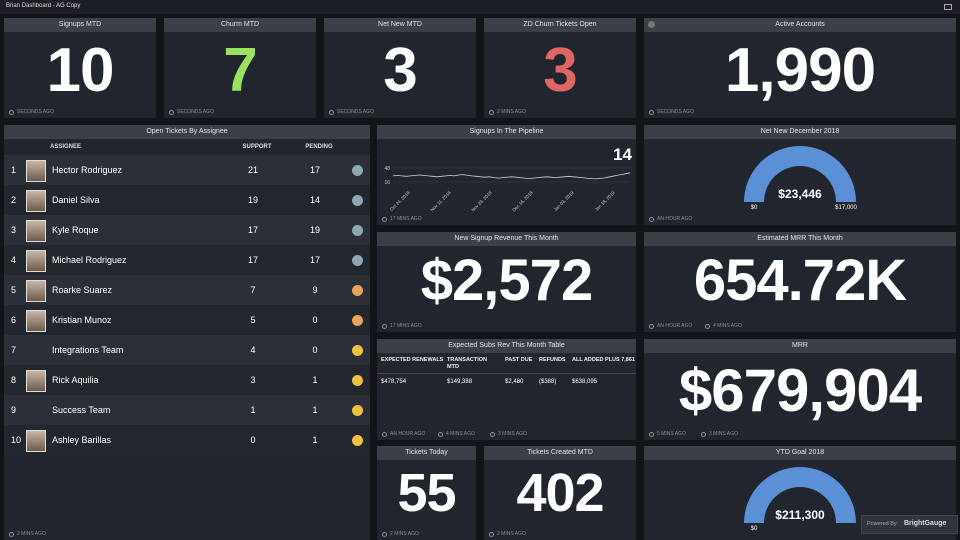 The height and width of the screenshot is (540, 960). Describe the element at coordinates (402, 326) in the screenshot. I see `last-updated: 17 MINS AGO` at that location.